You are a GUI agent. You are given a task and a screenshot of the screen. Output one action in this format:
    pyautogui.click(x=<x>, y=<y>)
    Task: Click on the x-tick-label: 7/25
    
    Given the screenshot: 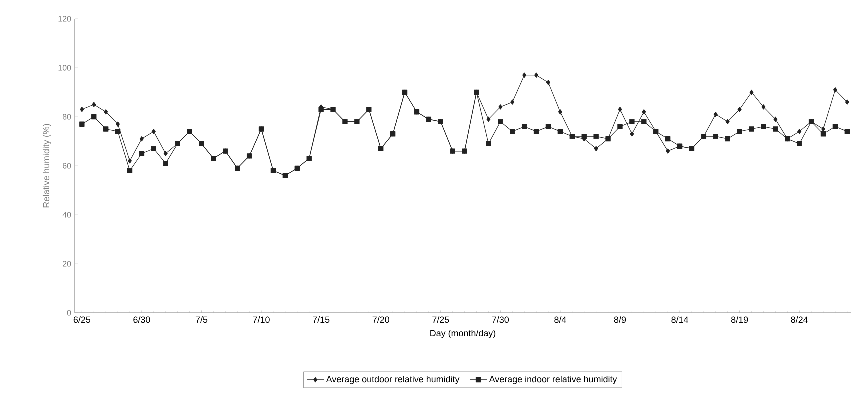 What is the action you would take?
    pyautogui.click(x=441, y=320)
    